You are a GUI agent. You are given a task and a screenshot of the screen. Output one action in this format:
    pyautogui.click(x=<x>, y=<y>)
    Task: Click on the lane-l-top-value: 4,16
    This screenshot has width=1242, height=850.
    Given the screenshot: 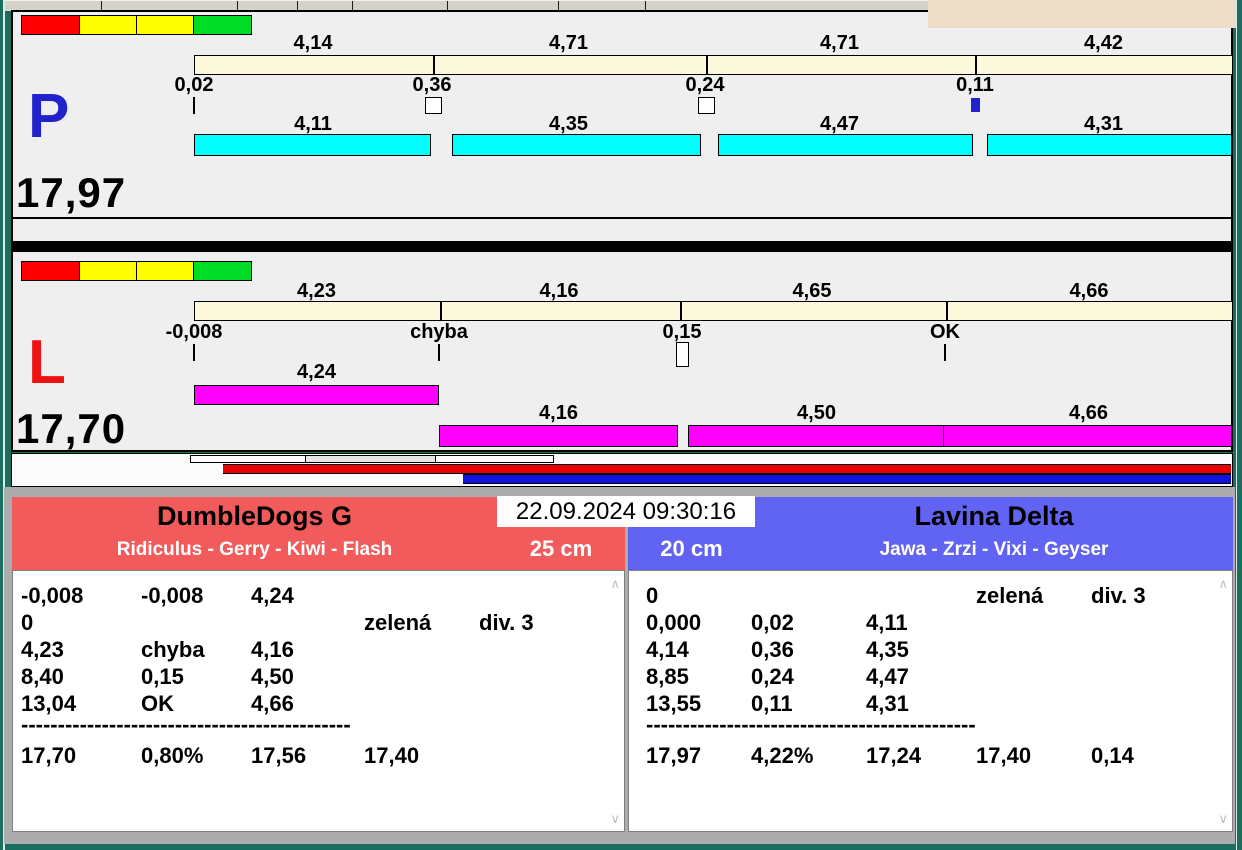 What is the action you would take?
    pyautogui.click(x=559, y=291)
    